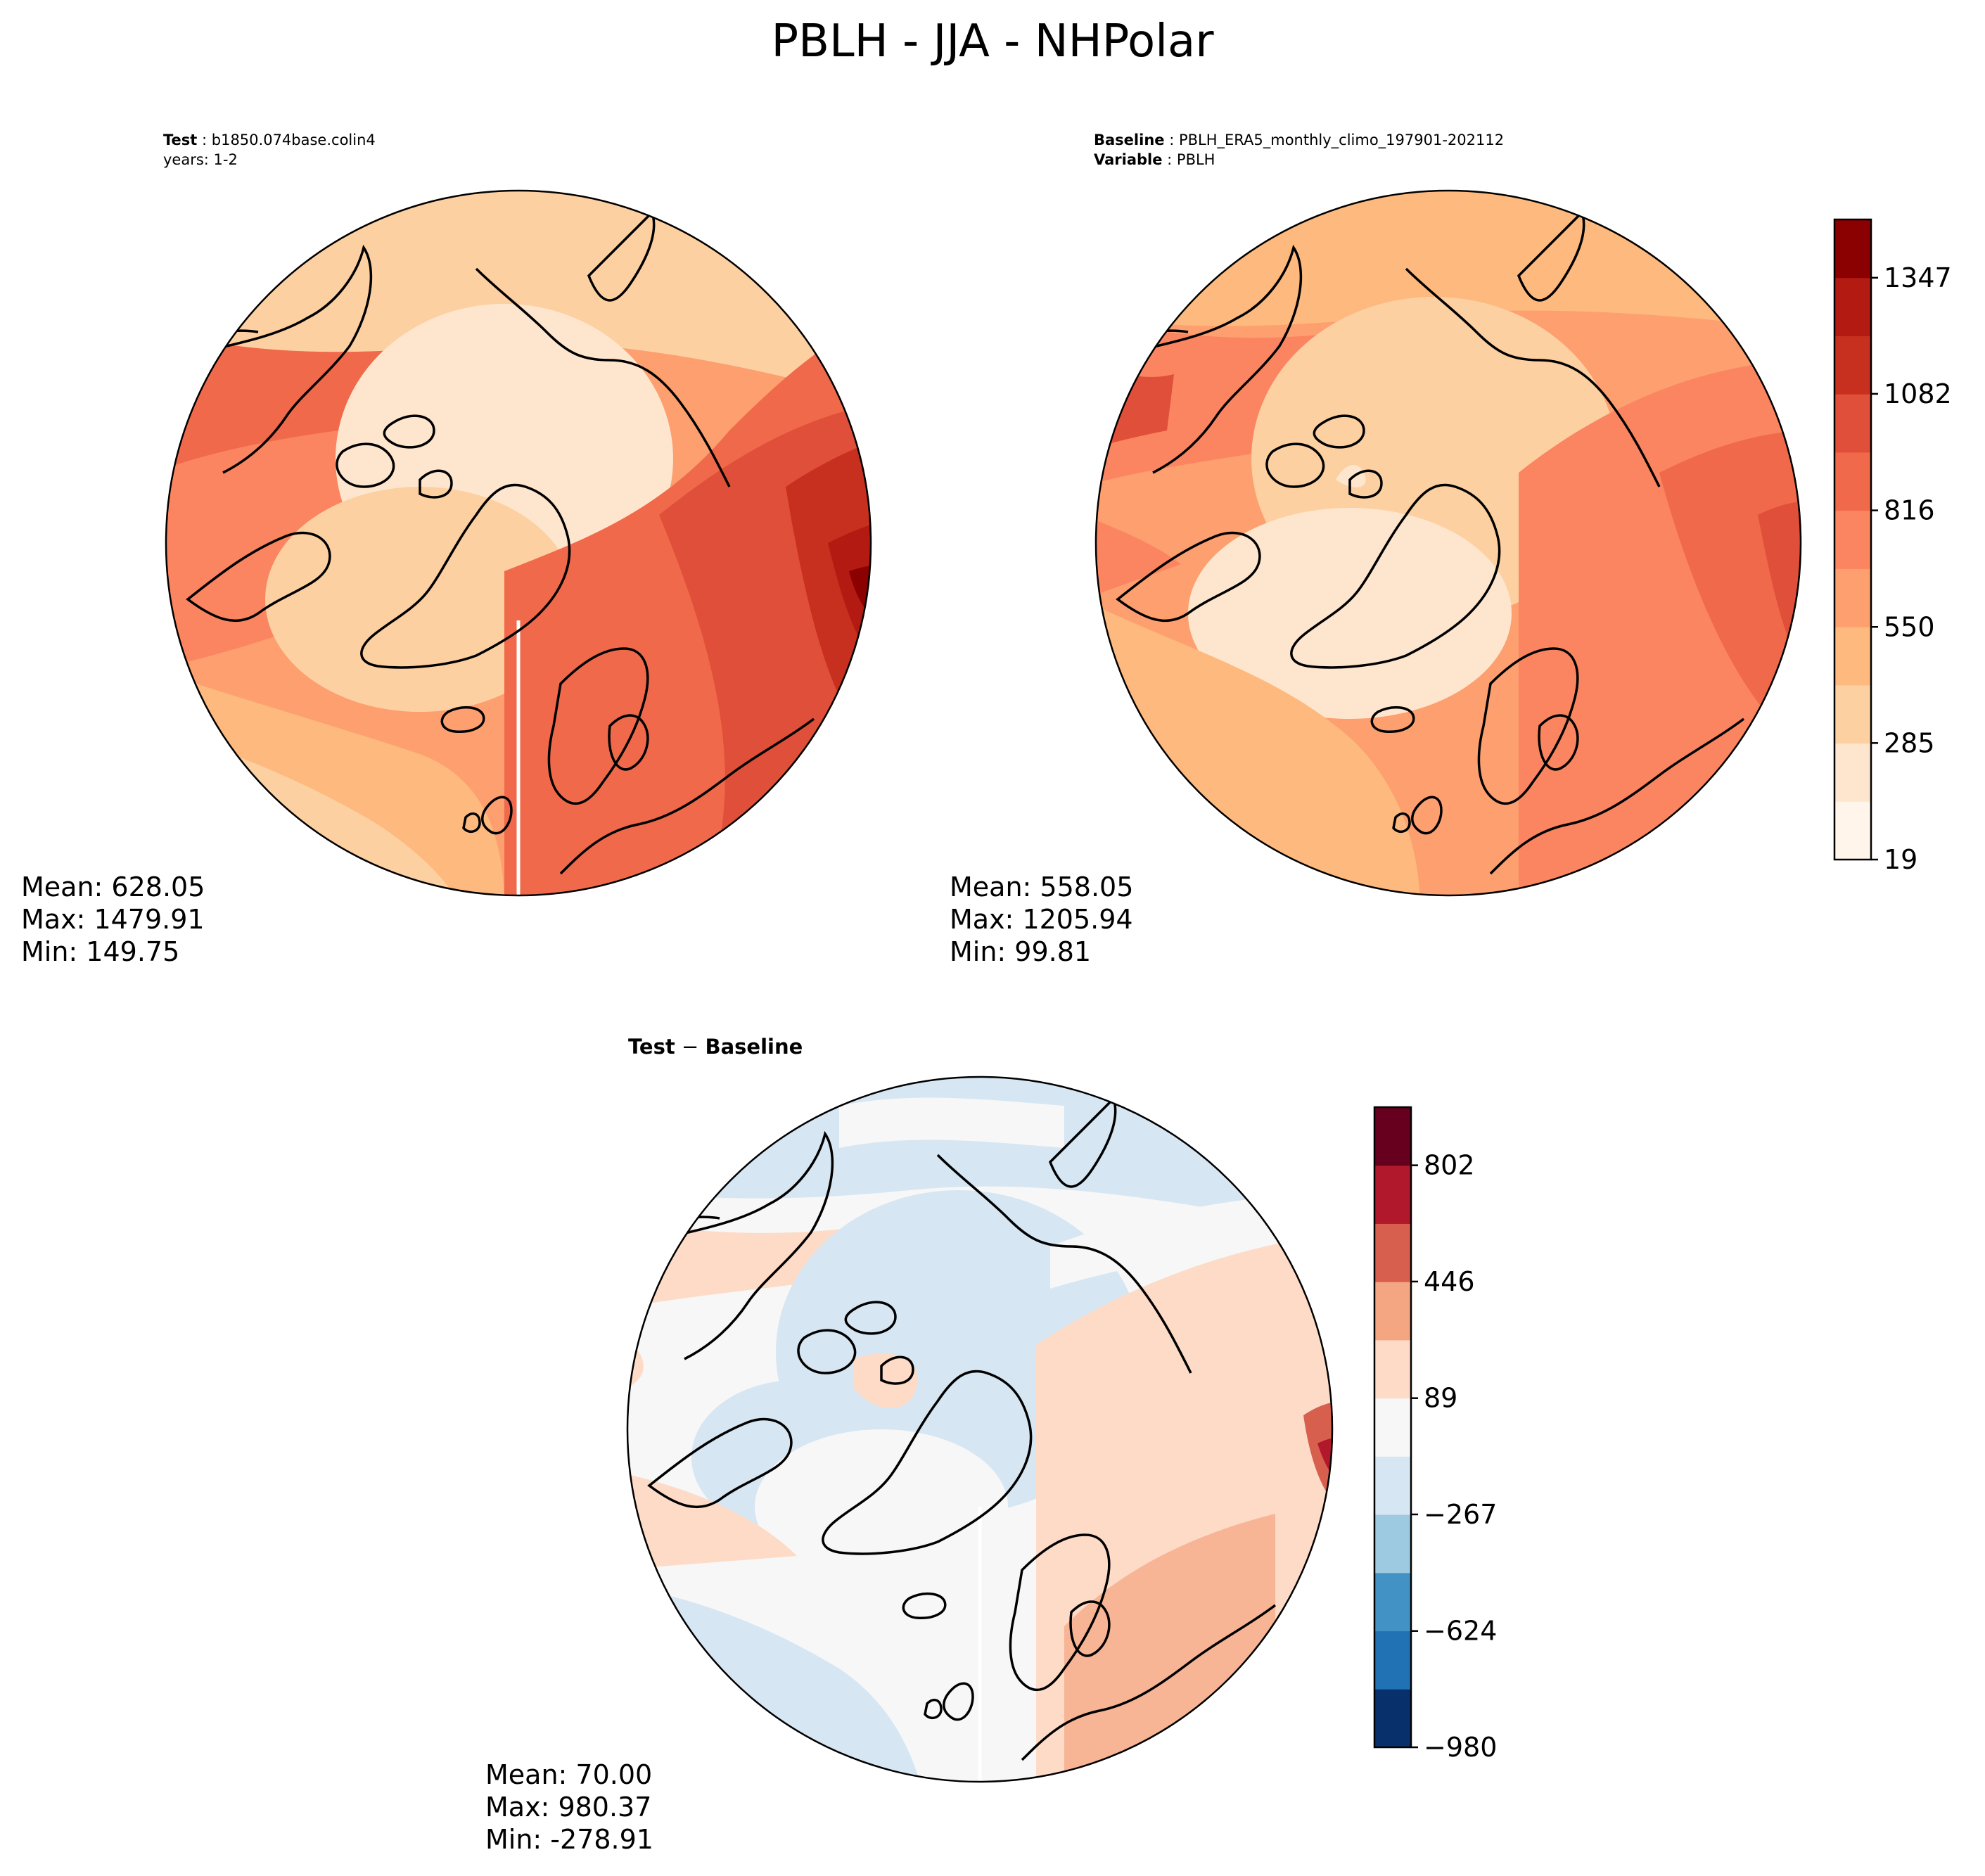 The width and height of the screenshot is (1985, 1876). Describe the element at coordinates (113, 920) in the screenshot. I see `test-stat-max: Max: 1479.91` at that location.